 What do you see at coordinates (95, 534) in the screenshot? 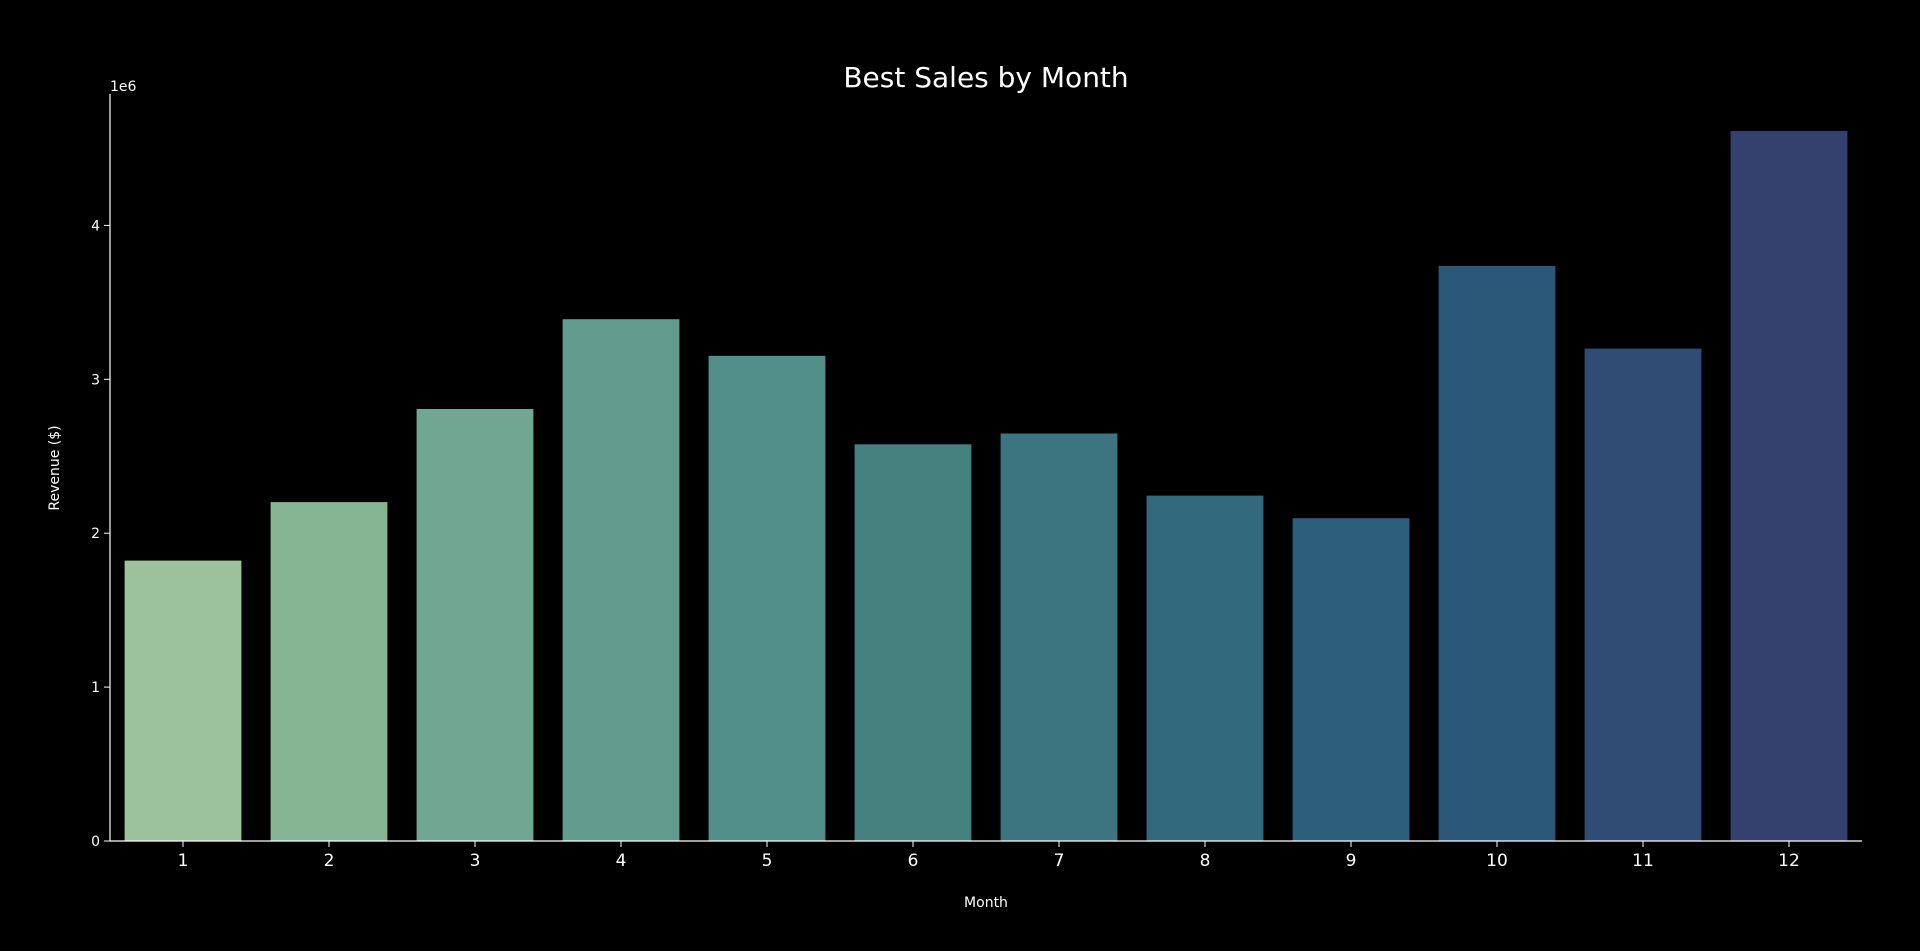
I see `y-tick-label: 2` at bounding box center [95, 534].